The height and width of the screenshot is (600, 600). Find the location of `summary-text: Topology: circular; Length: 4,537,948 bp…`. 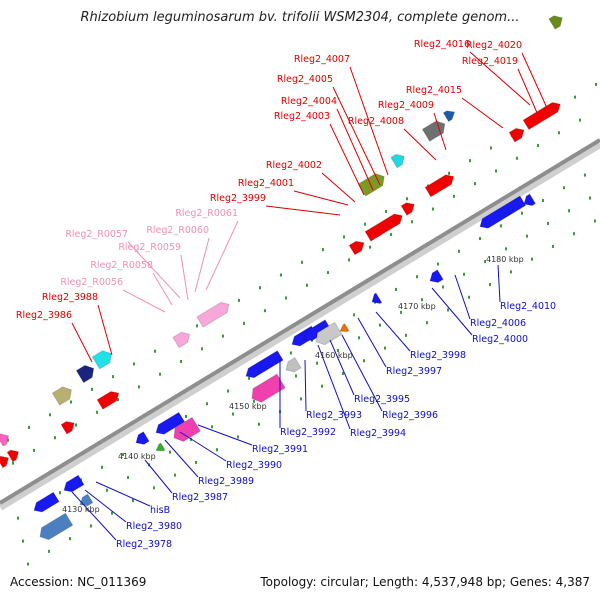

summary-text: Topology: circular; Length: 4,537,948 bp… is located at coordinates (425, 582).